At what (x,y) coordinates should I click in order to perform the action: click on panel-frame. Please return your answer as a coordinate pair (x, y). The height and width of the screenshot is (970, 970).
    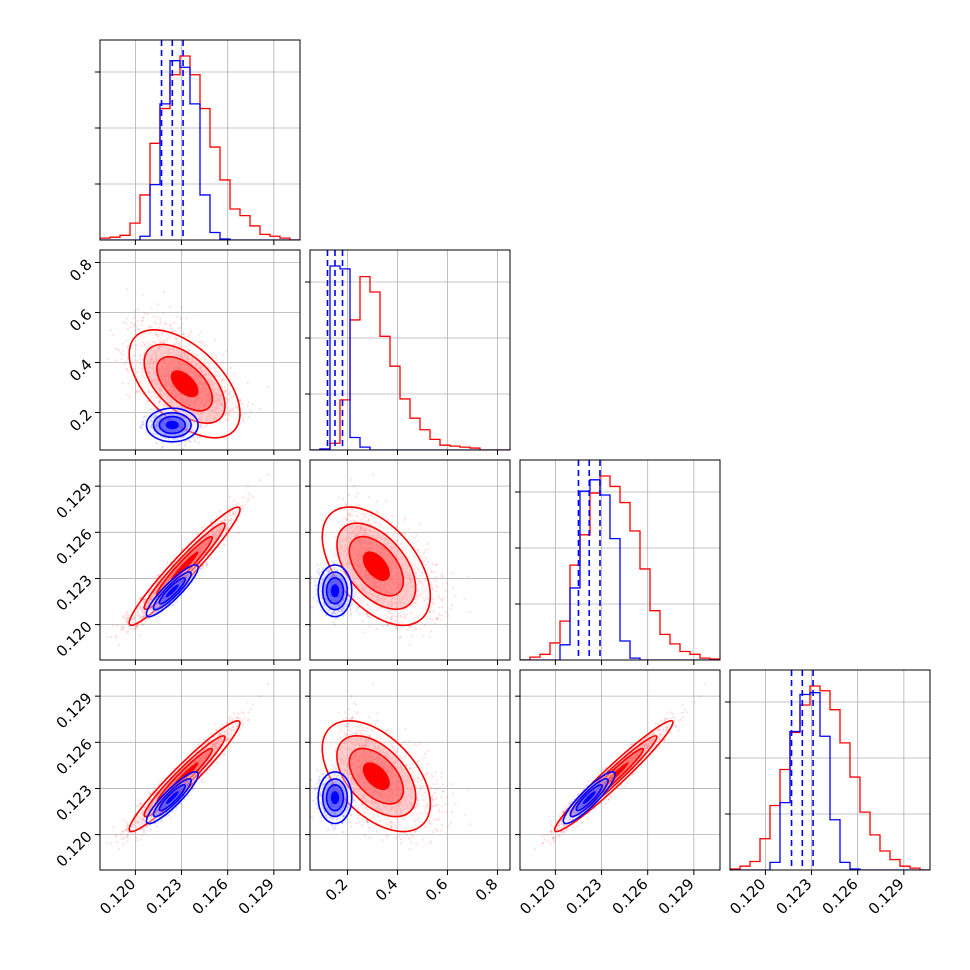
    Looking at the image, I should click on (200, 140).